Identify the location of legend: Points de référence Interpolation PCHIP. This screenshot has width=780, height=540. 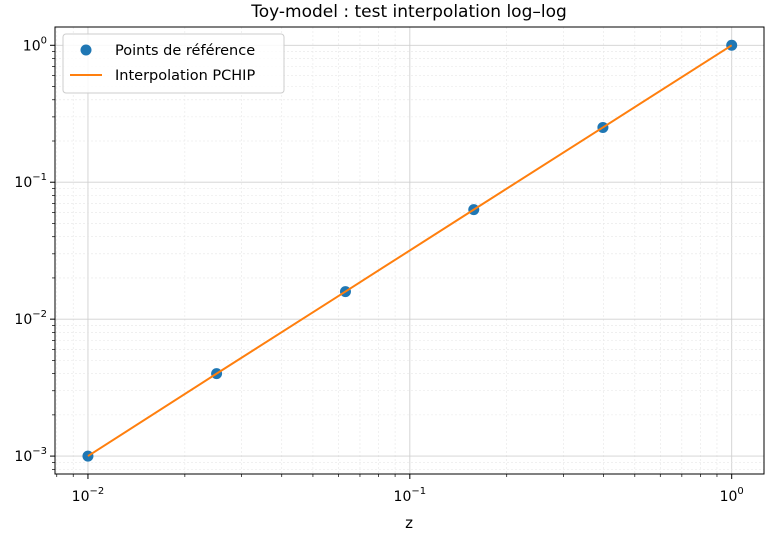
(173, 63).